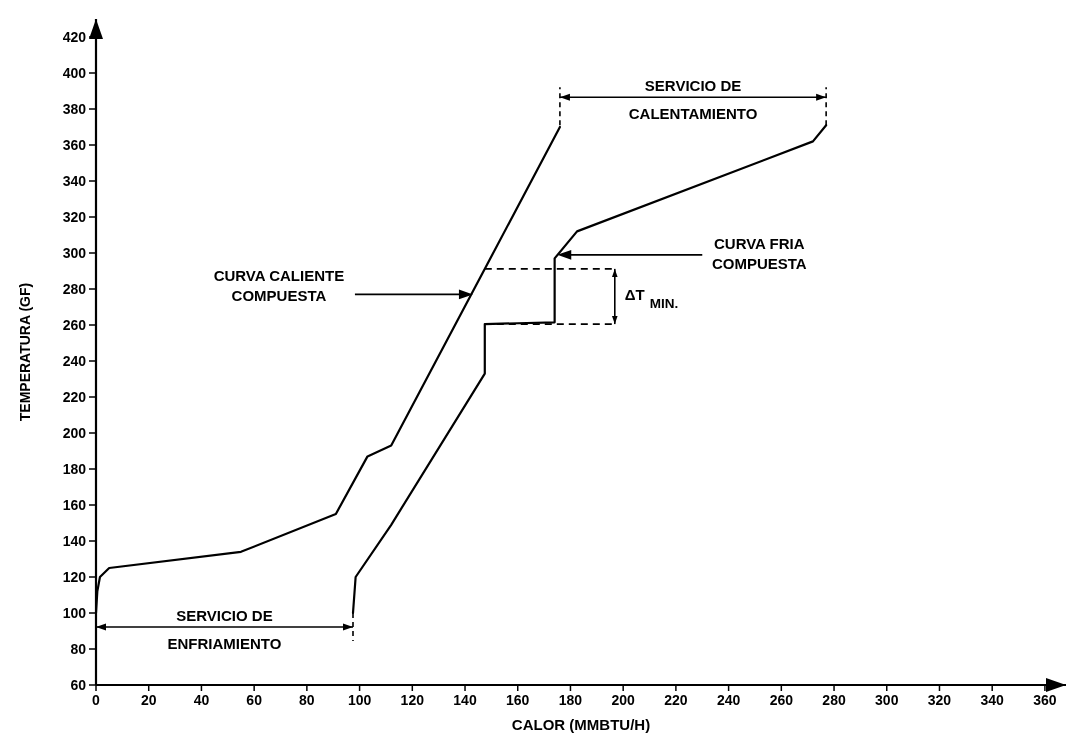 This screenshot has height=748, width=1082. What do you see at coordinates (78, 649) in the screenshot?
I see `y-tick-label: 80` at bounding box center [78, 649].